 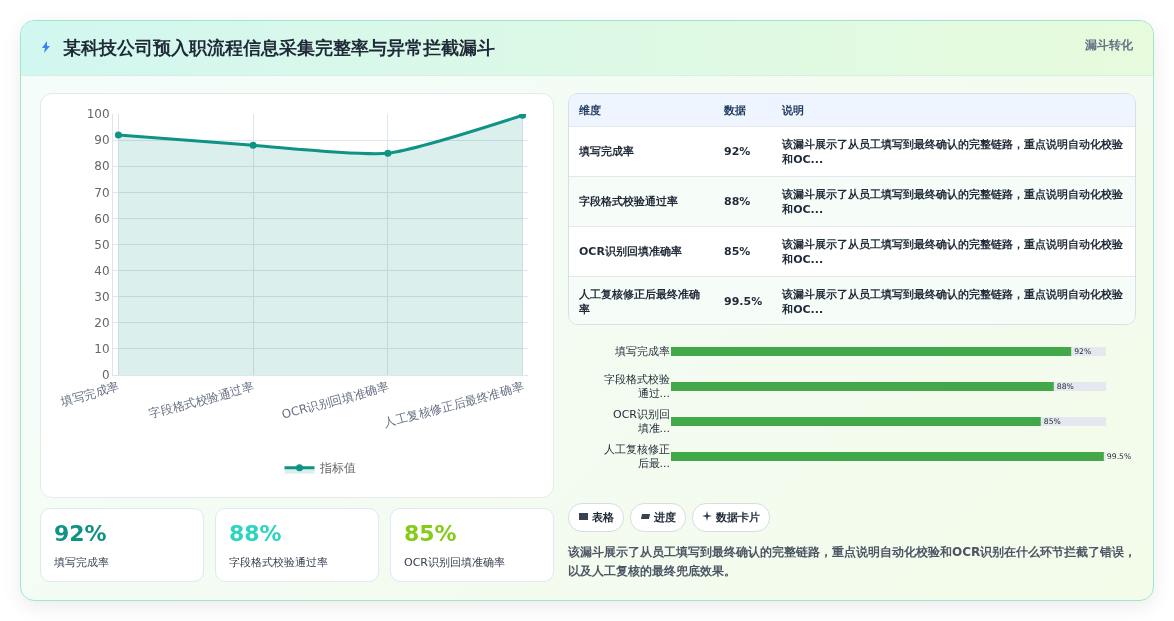 I want to click on y-tick-label: 填写完成率, so click(x=642, y=352).